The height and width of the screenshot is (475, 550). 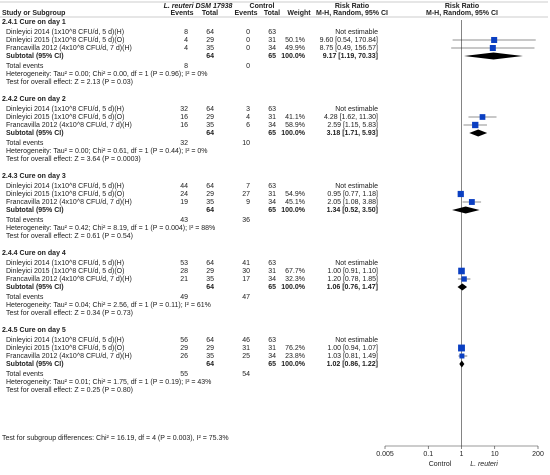 What do you see at coordinates (356, 32) in the screenshot?
I see `study-ci: Not estimable` at bounding box center [356, 32].